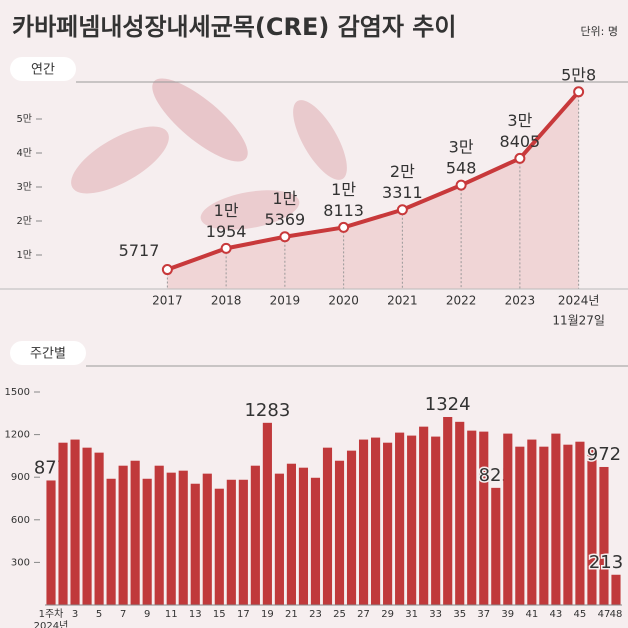 The width and height of the screenshot is (628, 628). What do you see at coordinates (387, 614) in the screenshot?
I see `x-tick-label: 29` at bounding box center [387, 614].